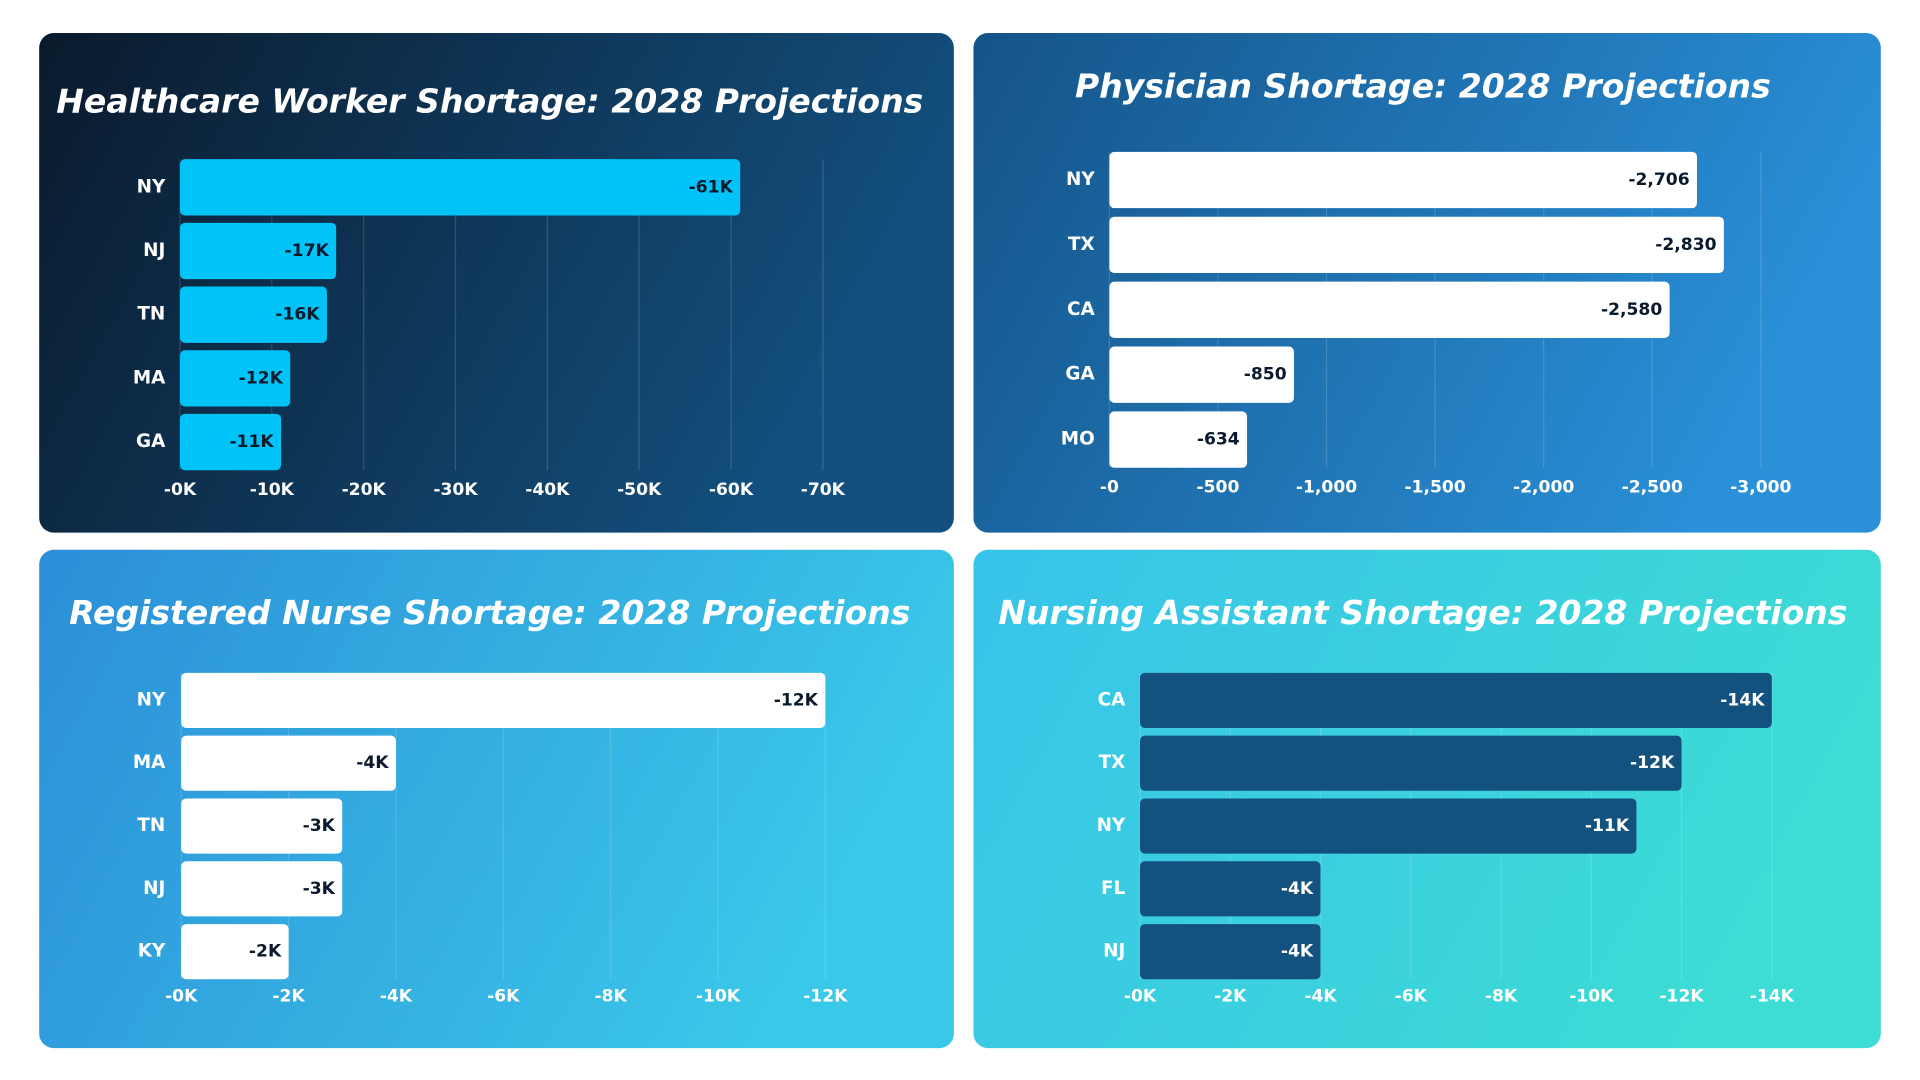 This screenshot has width=1920, height=1080. I want to click on x-tick-label: -500, so click(1218, 487).